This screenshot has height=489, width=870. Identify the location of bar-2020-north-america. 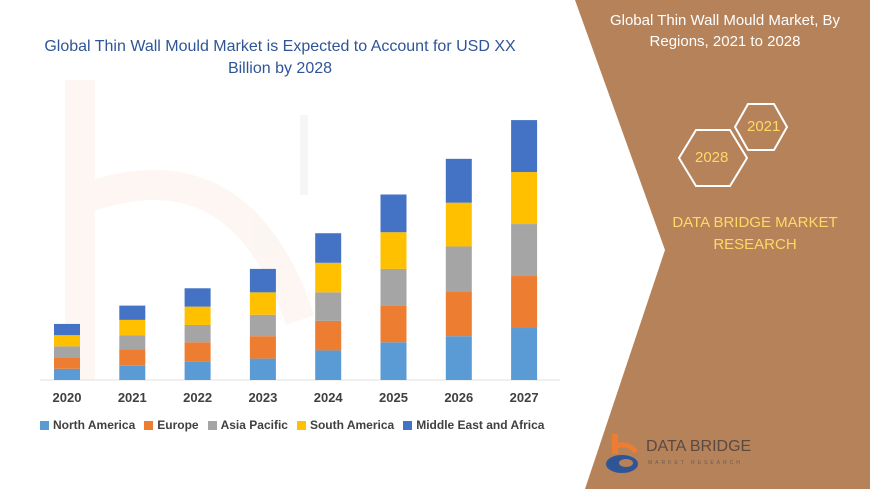
(67, 374).